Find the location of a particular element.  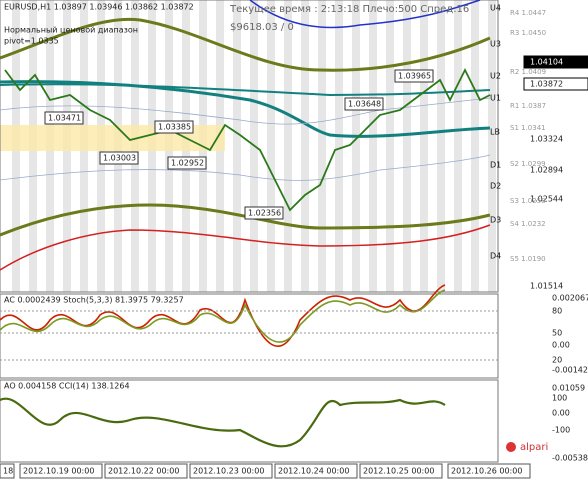

panel2-axis-label: 0.01059 is located at coordinates (568, 388).